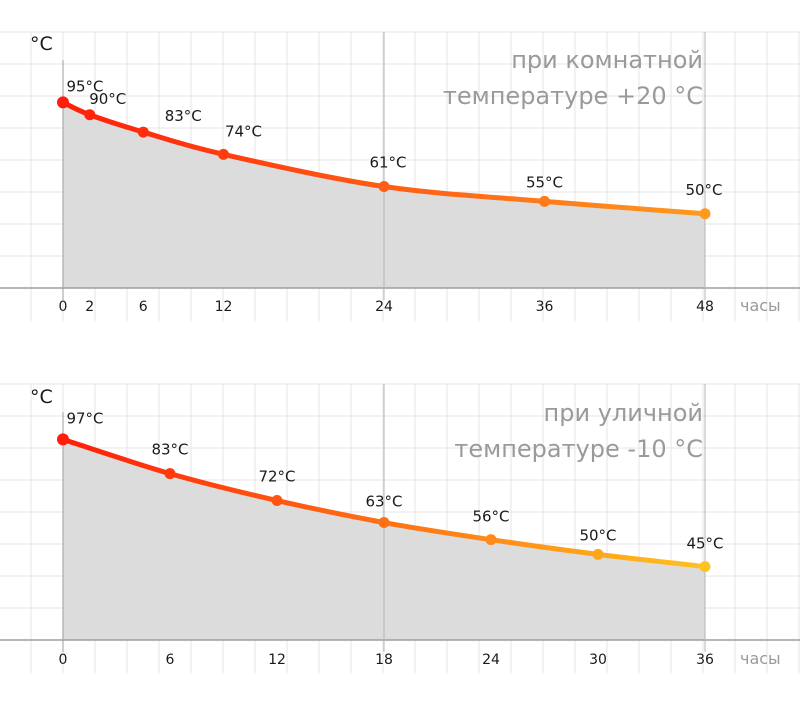 The width and height of the screenshot is (800, 703). What do you see at coordinates (578, 449) in the screenshot?
I see `chart-title-line2: температуре -10 °C` at bounding box center [578, 449].